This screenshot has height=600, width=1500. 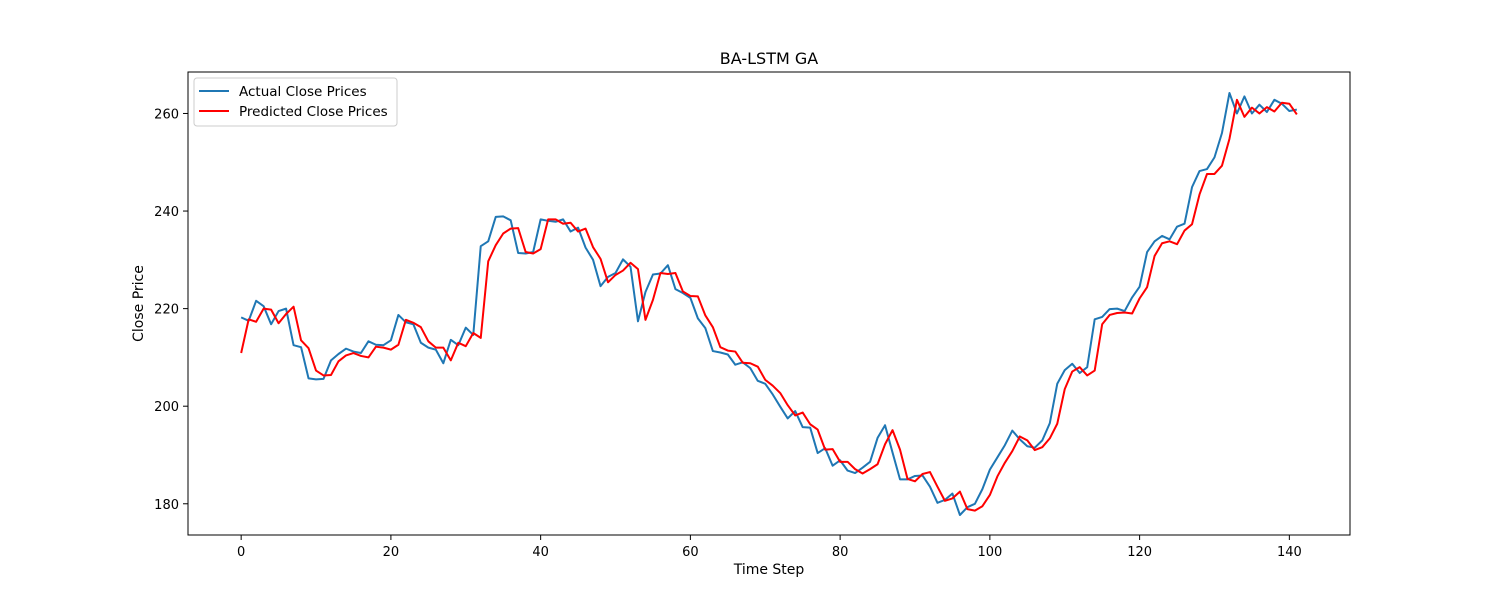 I want to click on x-tick-label: 100, so click(x=989, y=552).